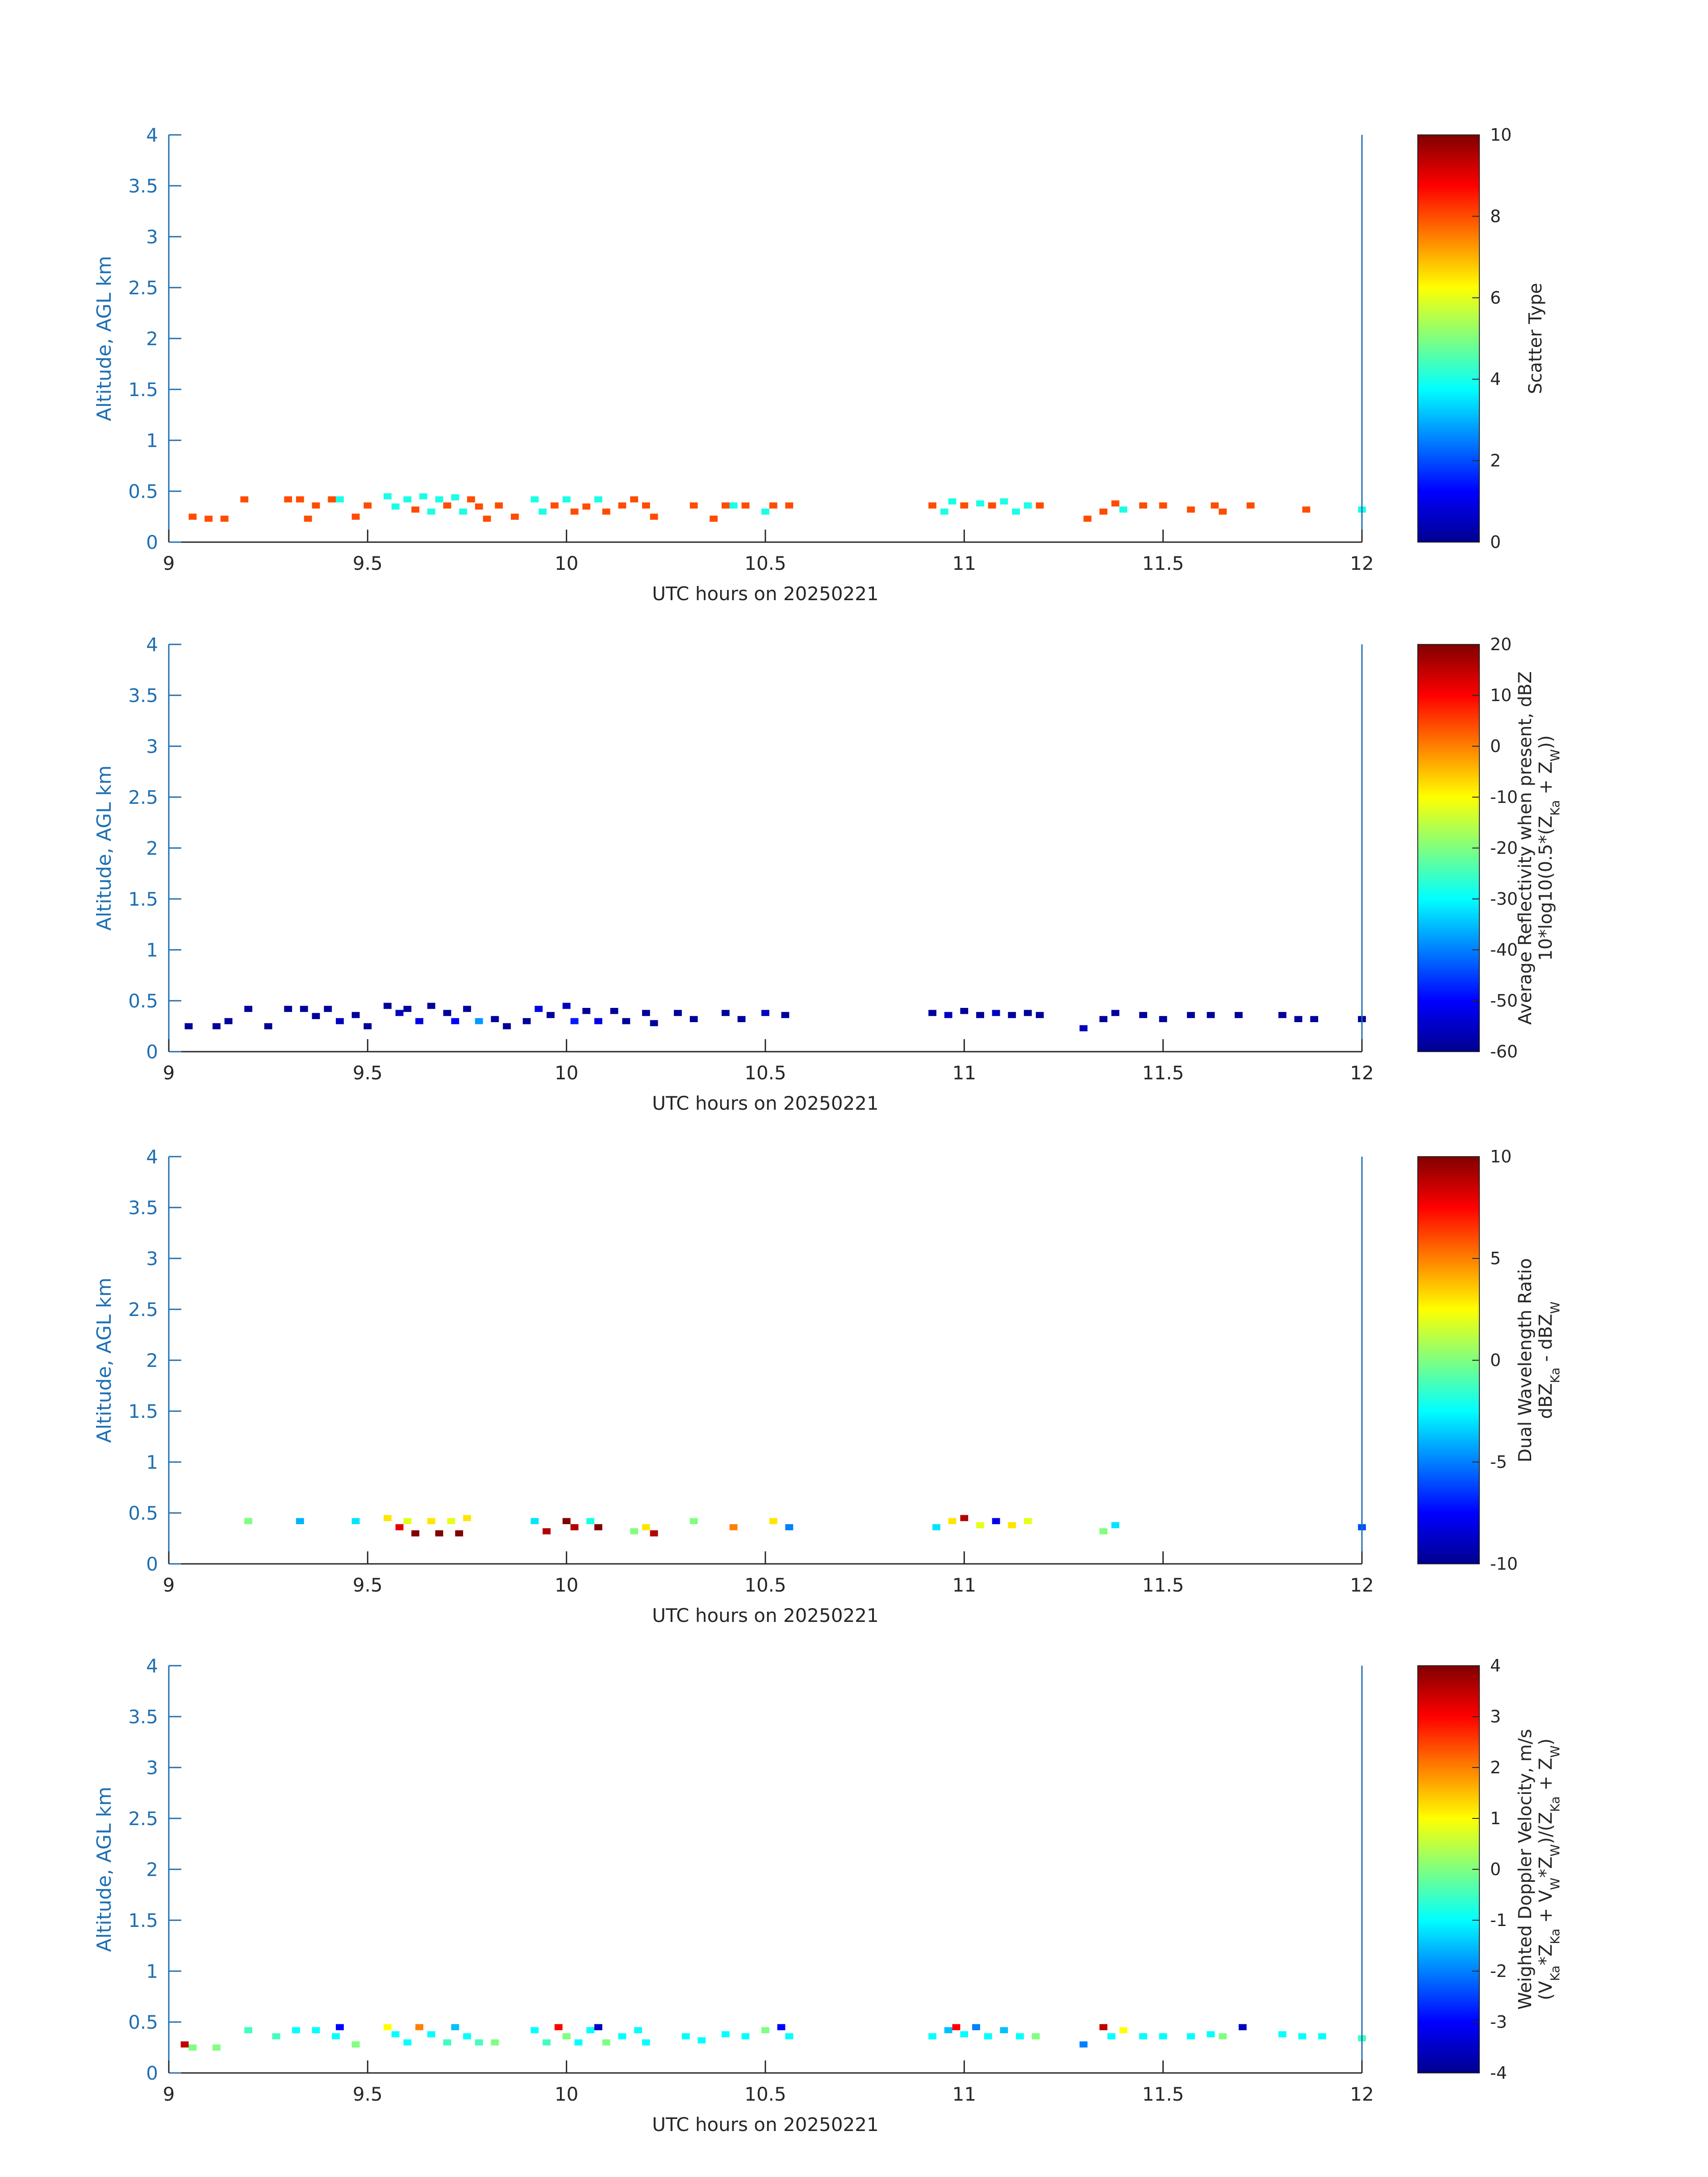  What do you see at coordinates (1525, 1360) in the screenshot?
I see `label-part: Dual Wavelength Ratio` at bounding box center [1525, 1360].